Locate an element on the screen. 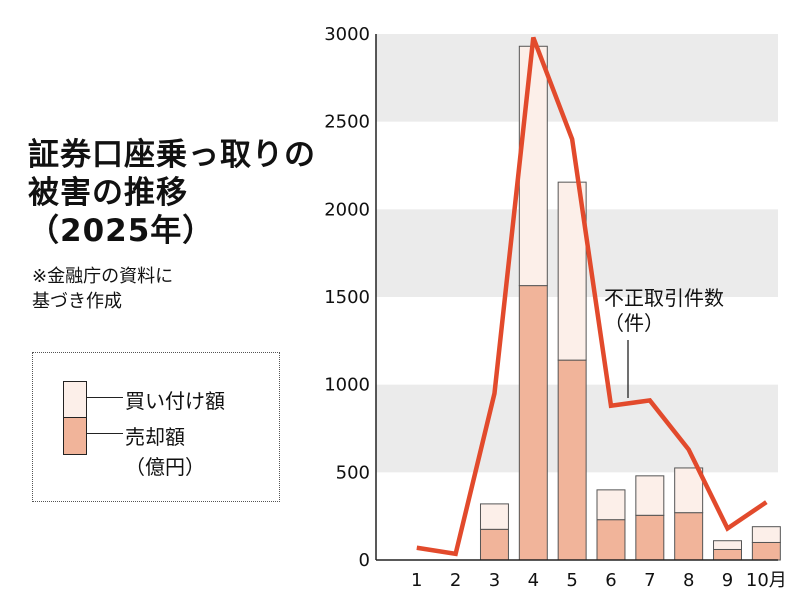 The height and width of the screenshot is (610, 800). y-tick-label: 500 is located at coordinates (353, 472).